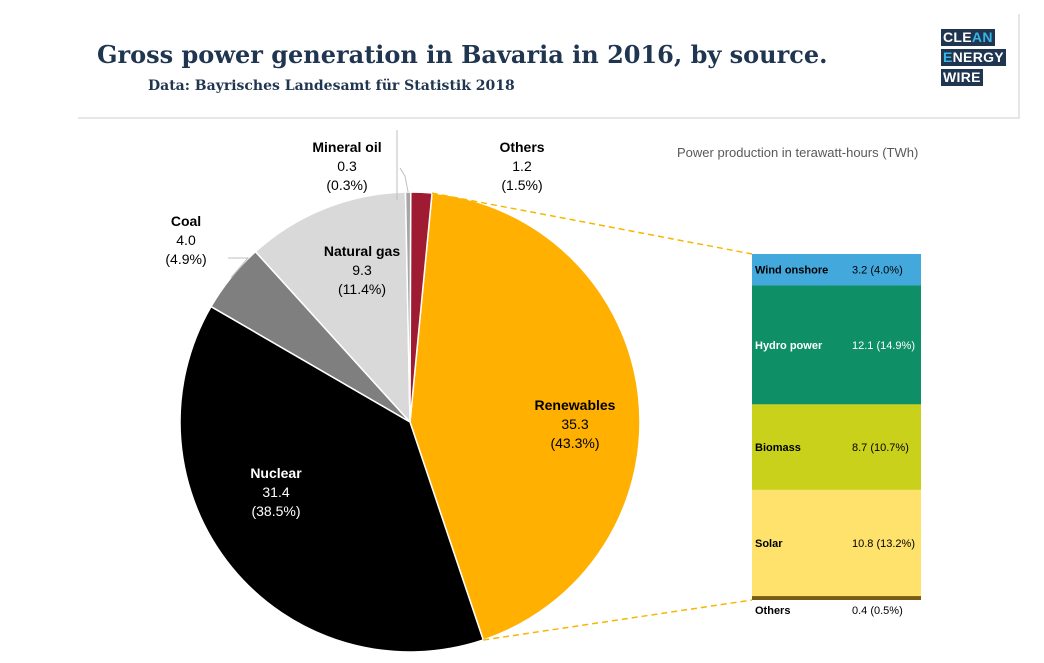 The width and height of the screenshot is (1044, 663). What do you see at coordinates (239, 267) in the screenshot?
I see `leader-line-coal` at bounding box center [239, 267].